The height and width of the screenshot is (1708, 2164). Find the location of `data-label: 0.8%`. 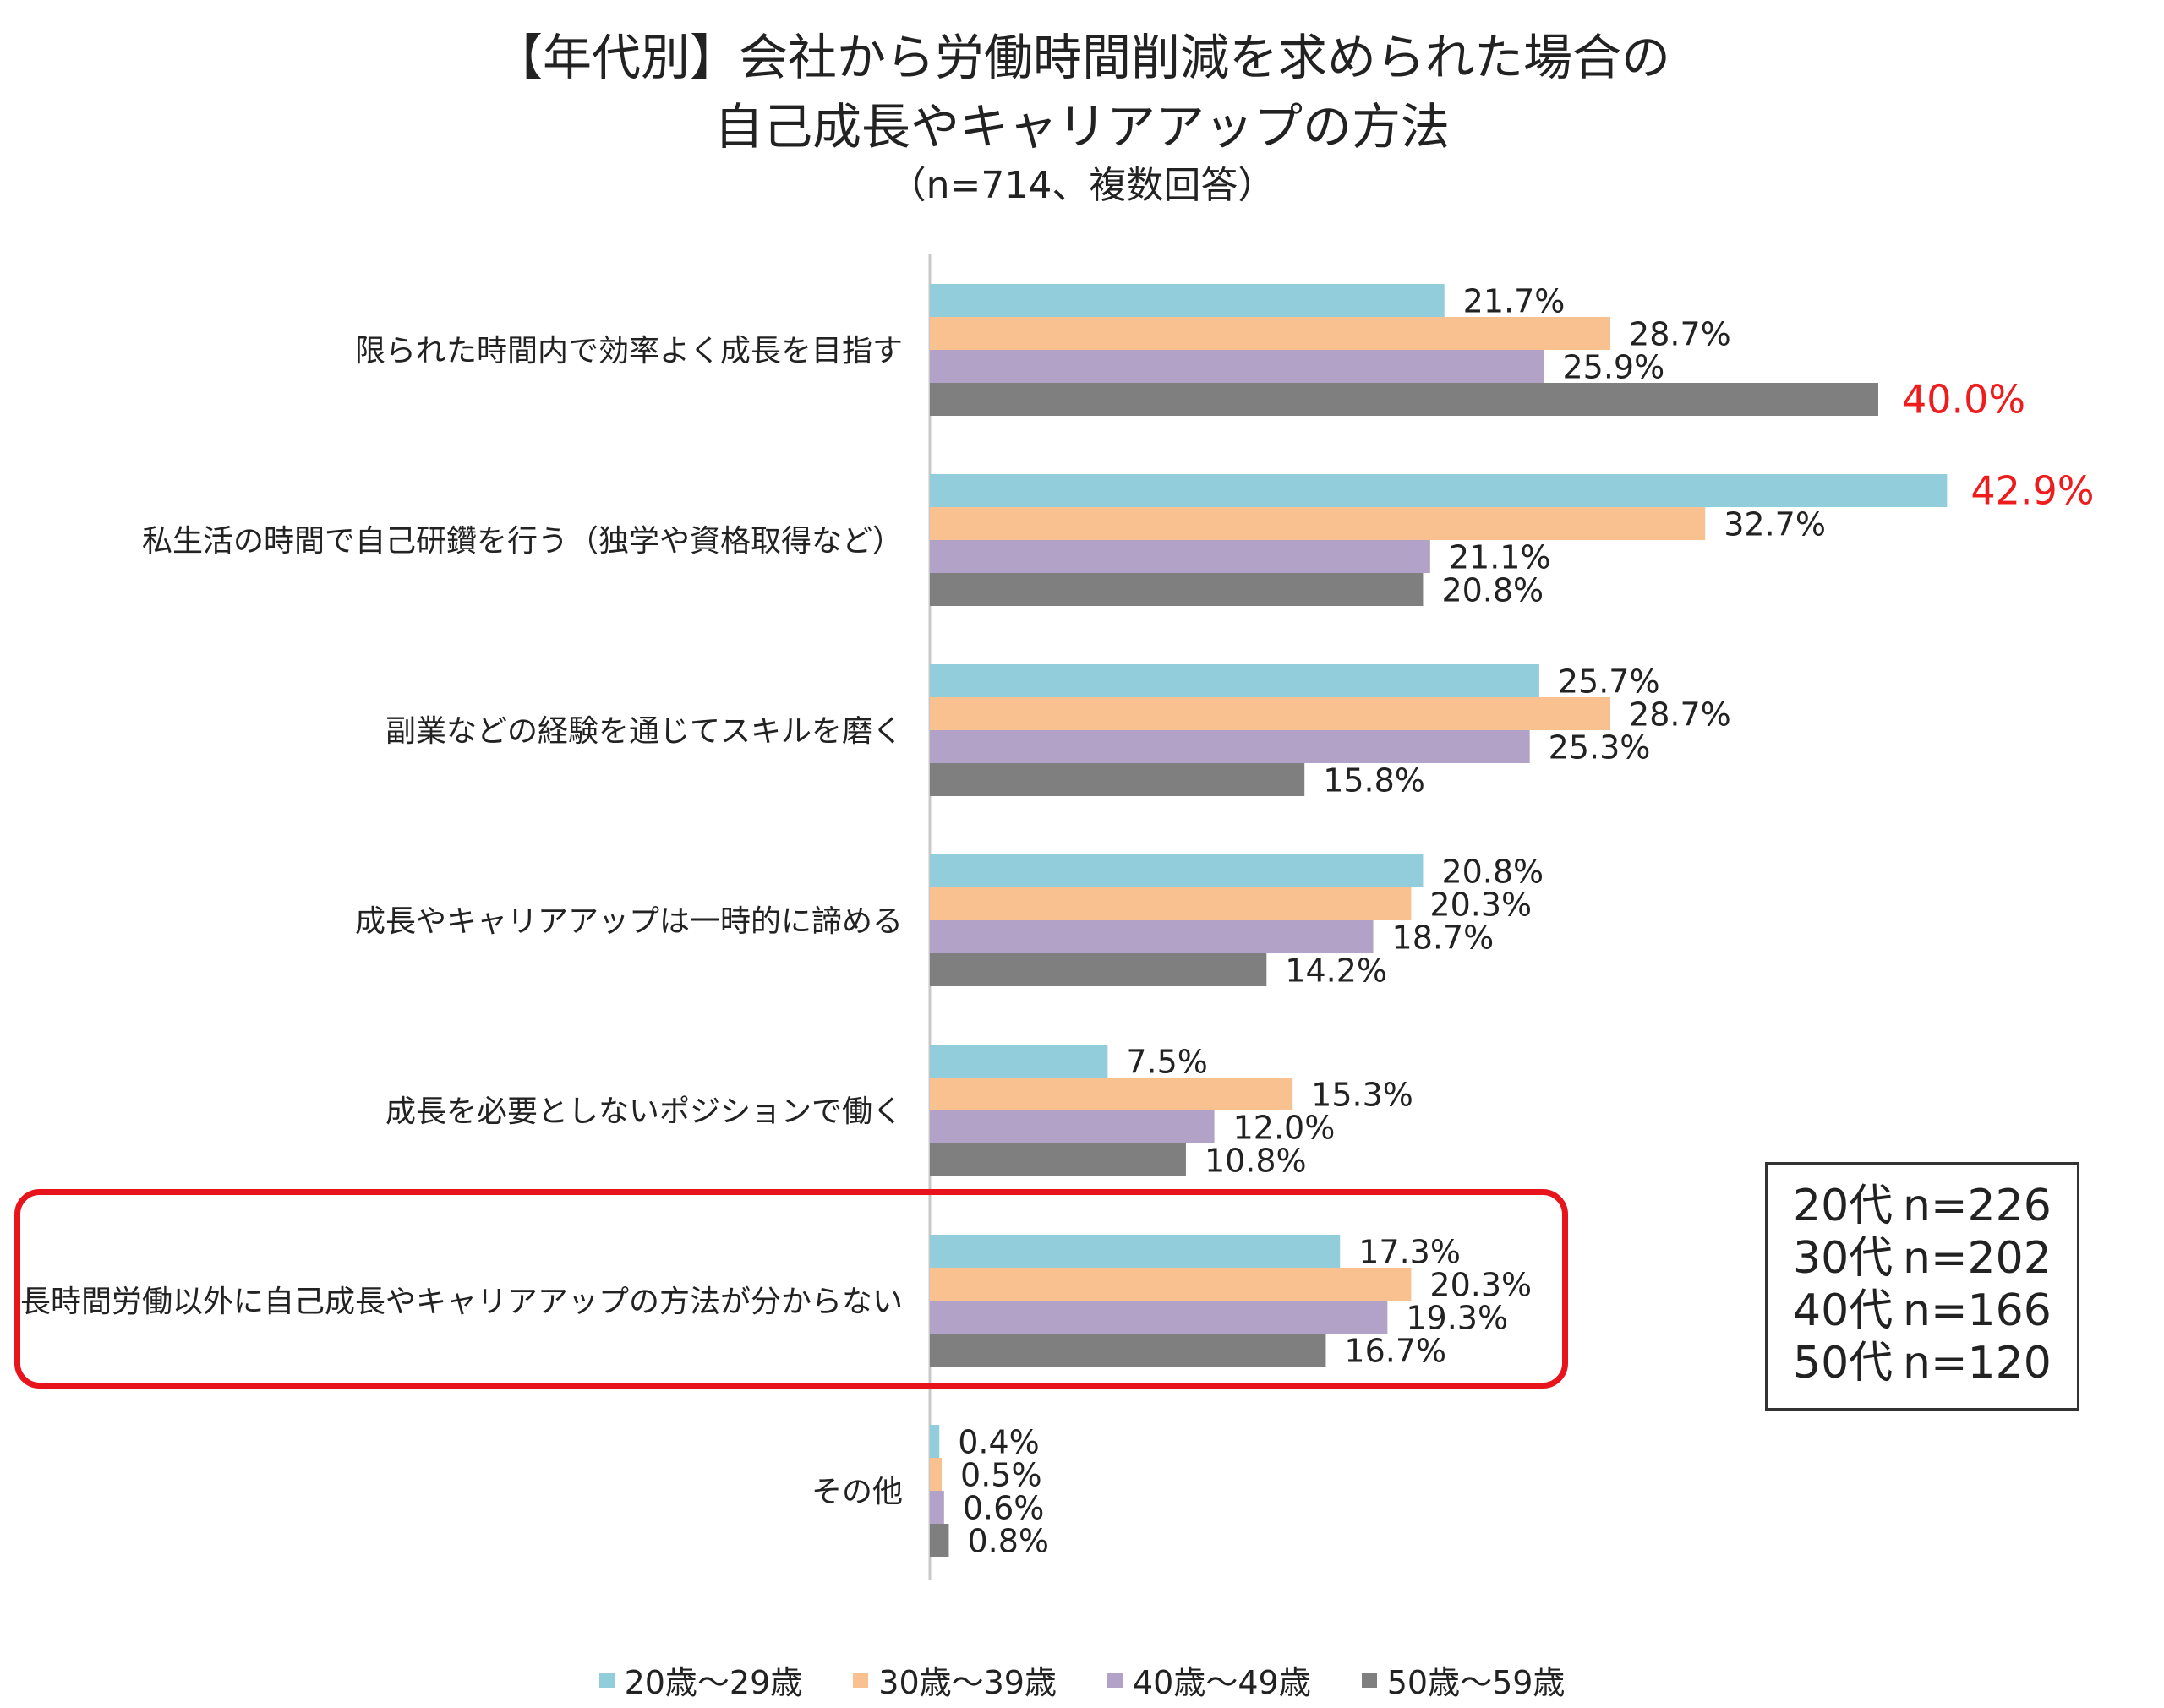

data-label: 0.8% is located at coordinates (1008, 1541).